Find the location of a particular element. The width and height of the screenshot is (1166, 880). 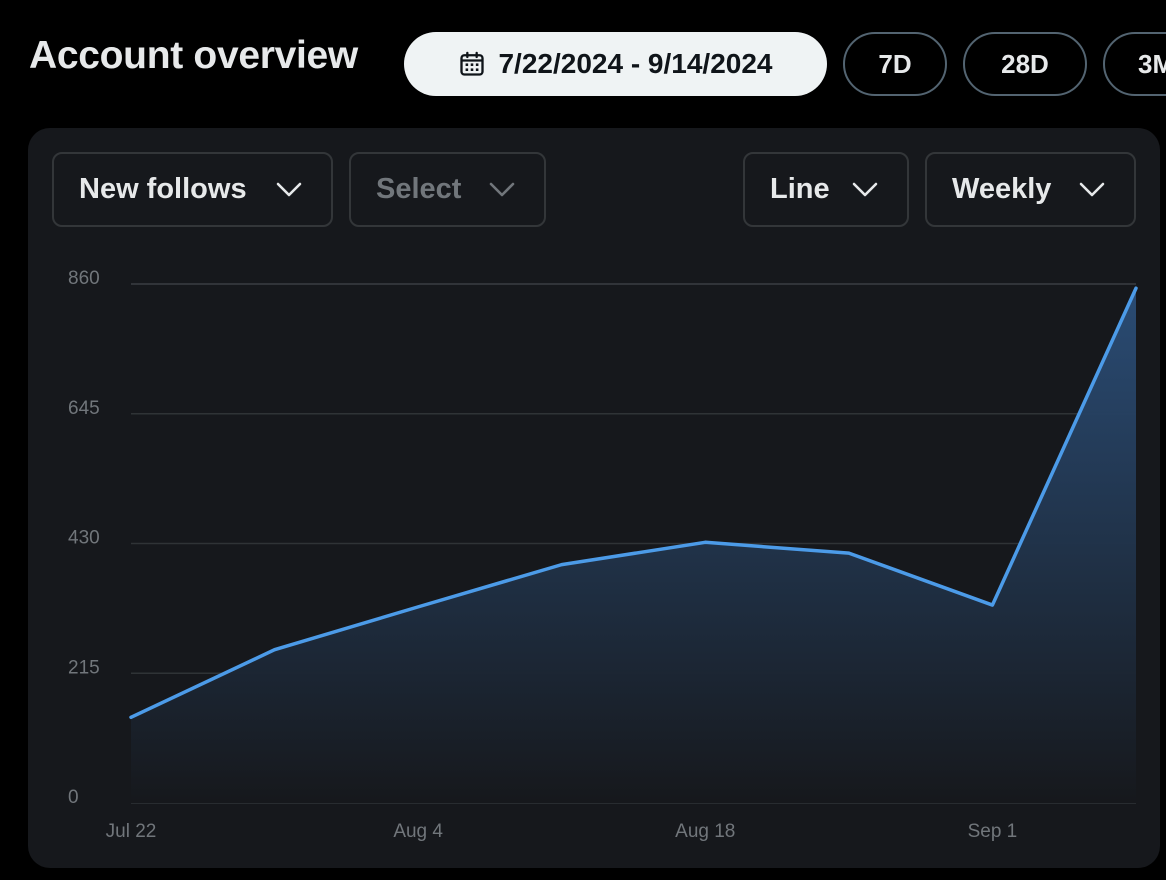

y-tick-label: 860 is located at coordinates (84, 278).